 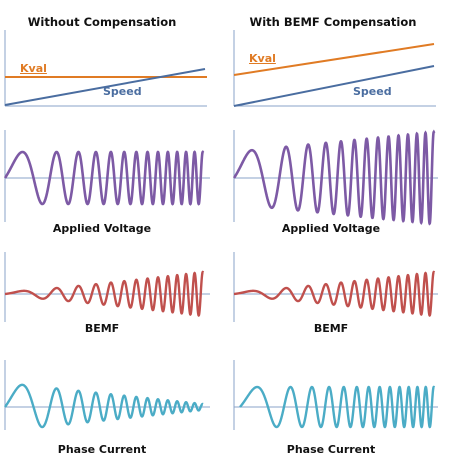 I want to click on column-title-without-compensation: Without Compensation, so click(x=102, y=22).